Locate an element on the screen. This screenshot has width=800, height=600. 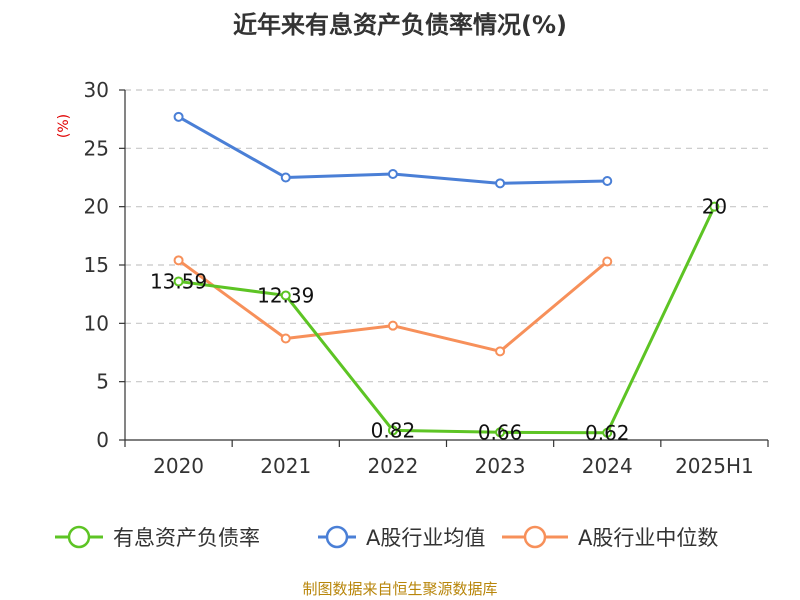
y-tick-labels: 0 5 10 15 20 25 30 is located at coordinates (96, 265).